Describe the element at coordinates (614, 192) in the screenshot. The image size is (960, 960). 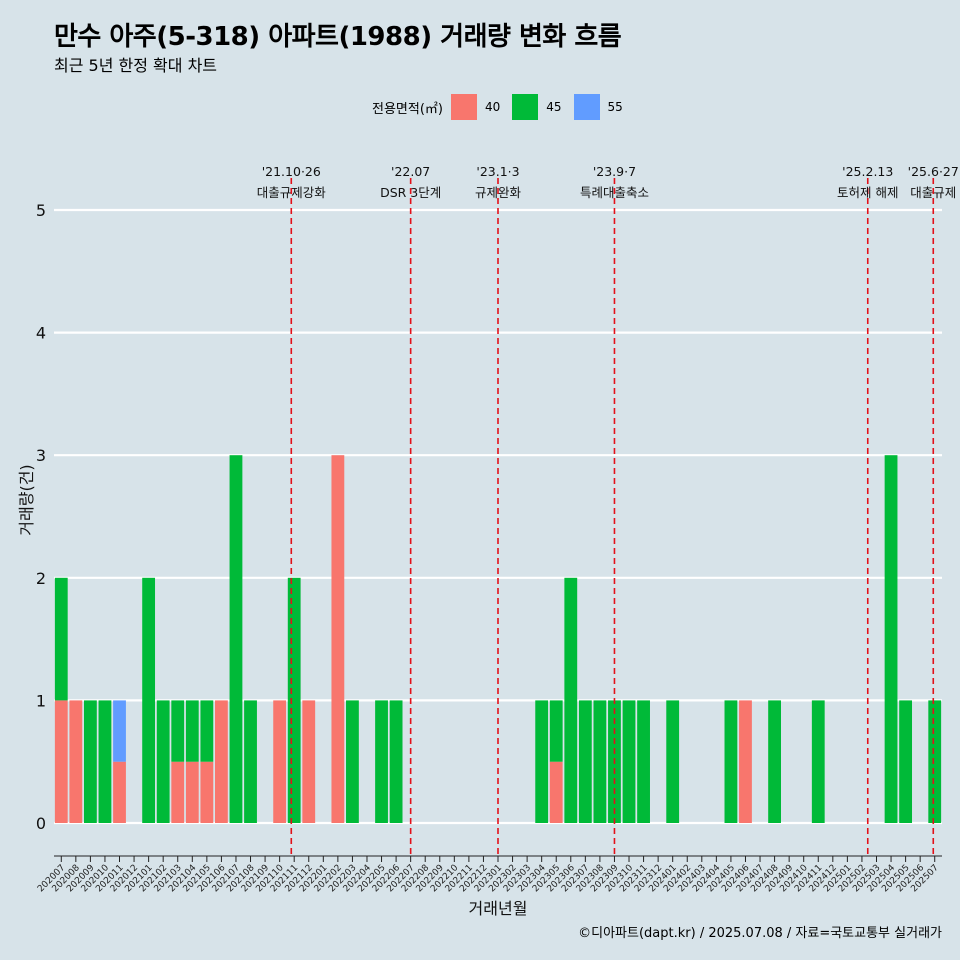
I see `event-label-4: 특례대출축소` at that location.